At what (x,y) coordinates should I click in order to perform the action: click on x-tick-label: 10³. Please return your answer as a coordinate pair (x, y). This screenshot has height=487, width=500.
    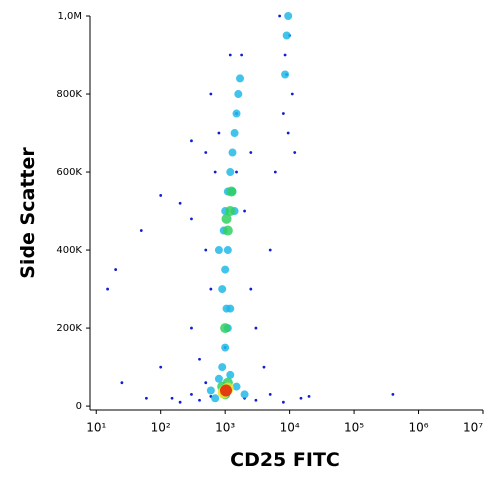
    Looking at the image, I should click on (225, 428).